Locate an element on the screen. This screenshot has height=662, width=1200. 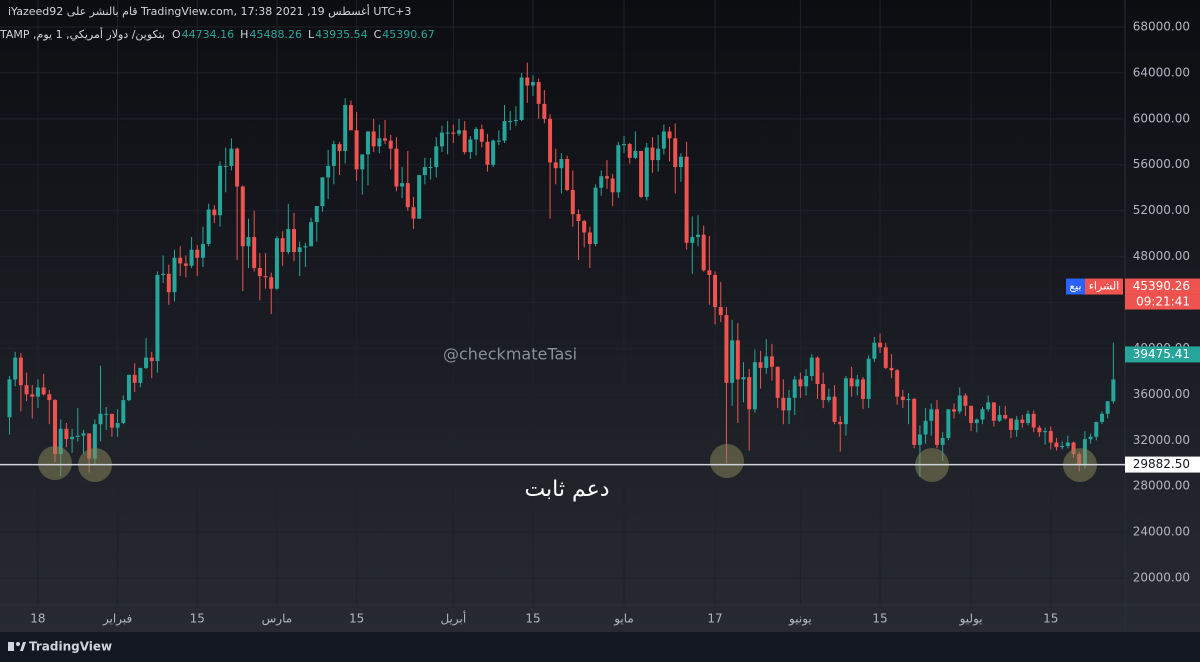
y-tick-label: 24000.00 is located at coordinates (1161, 532).